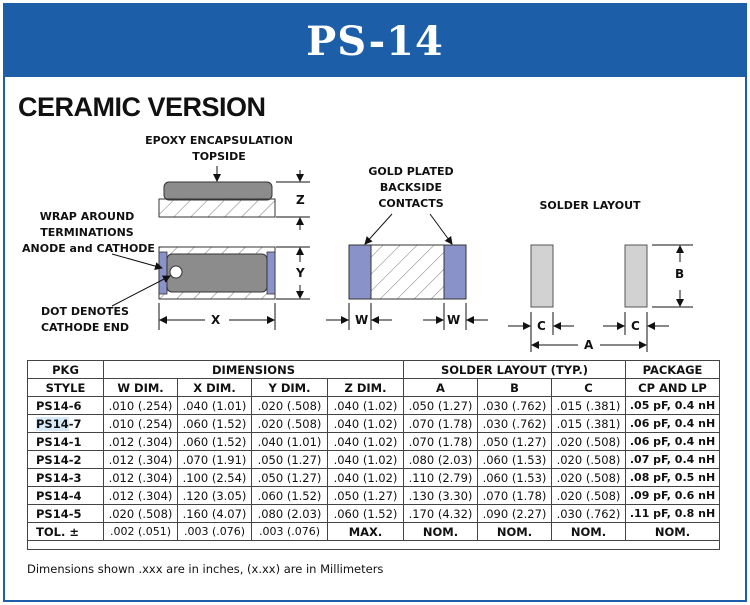  Describe the element at coordinates (673, 495) in the screenshot. I see `package-cell: .09 pF, 0.6 nH` at that location.